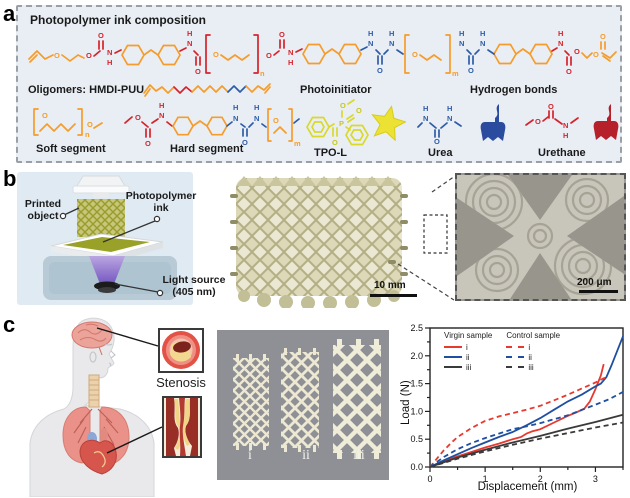 The image size is (630, 498). Describe the element at coordinates (515, 367) in the screenshot. I see `legend-swatch-control-iii` at that location.